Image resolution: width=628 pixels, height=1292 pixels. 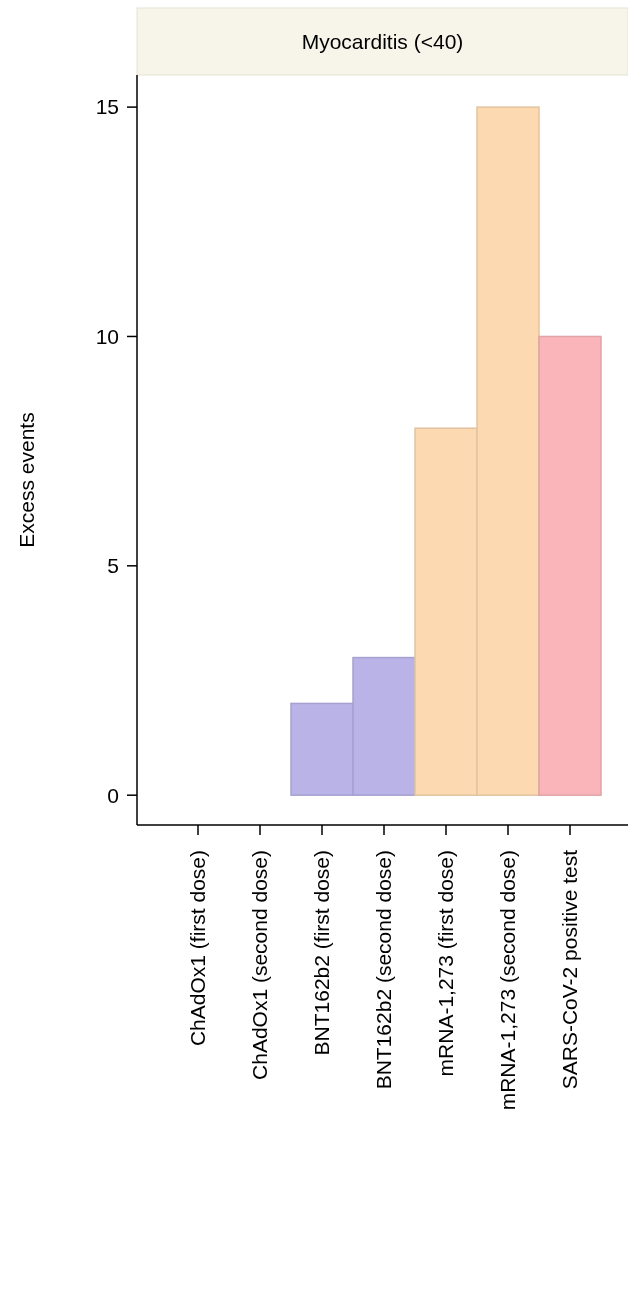 What do you see at coordinates (113, 566) in the screenshot?
I see `y-tick-label: 5` at bounding box center [113, 566].